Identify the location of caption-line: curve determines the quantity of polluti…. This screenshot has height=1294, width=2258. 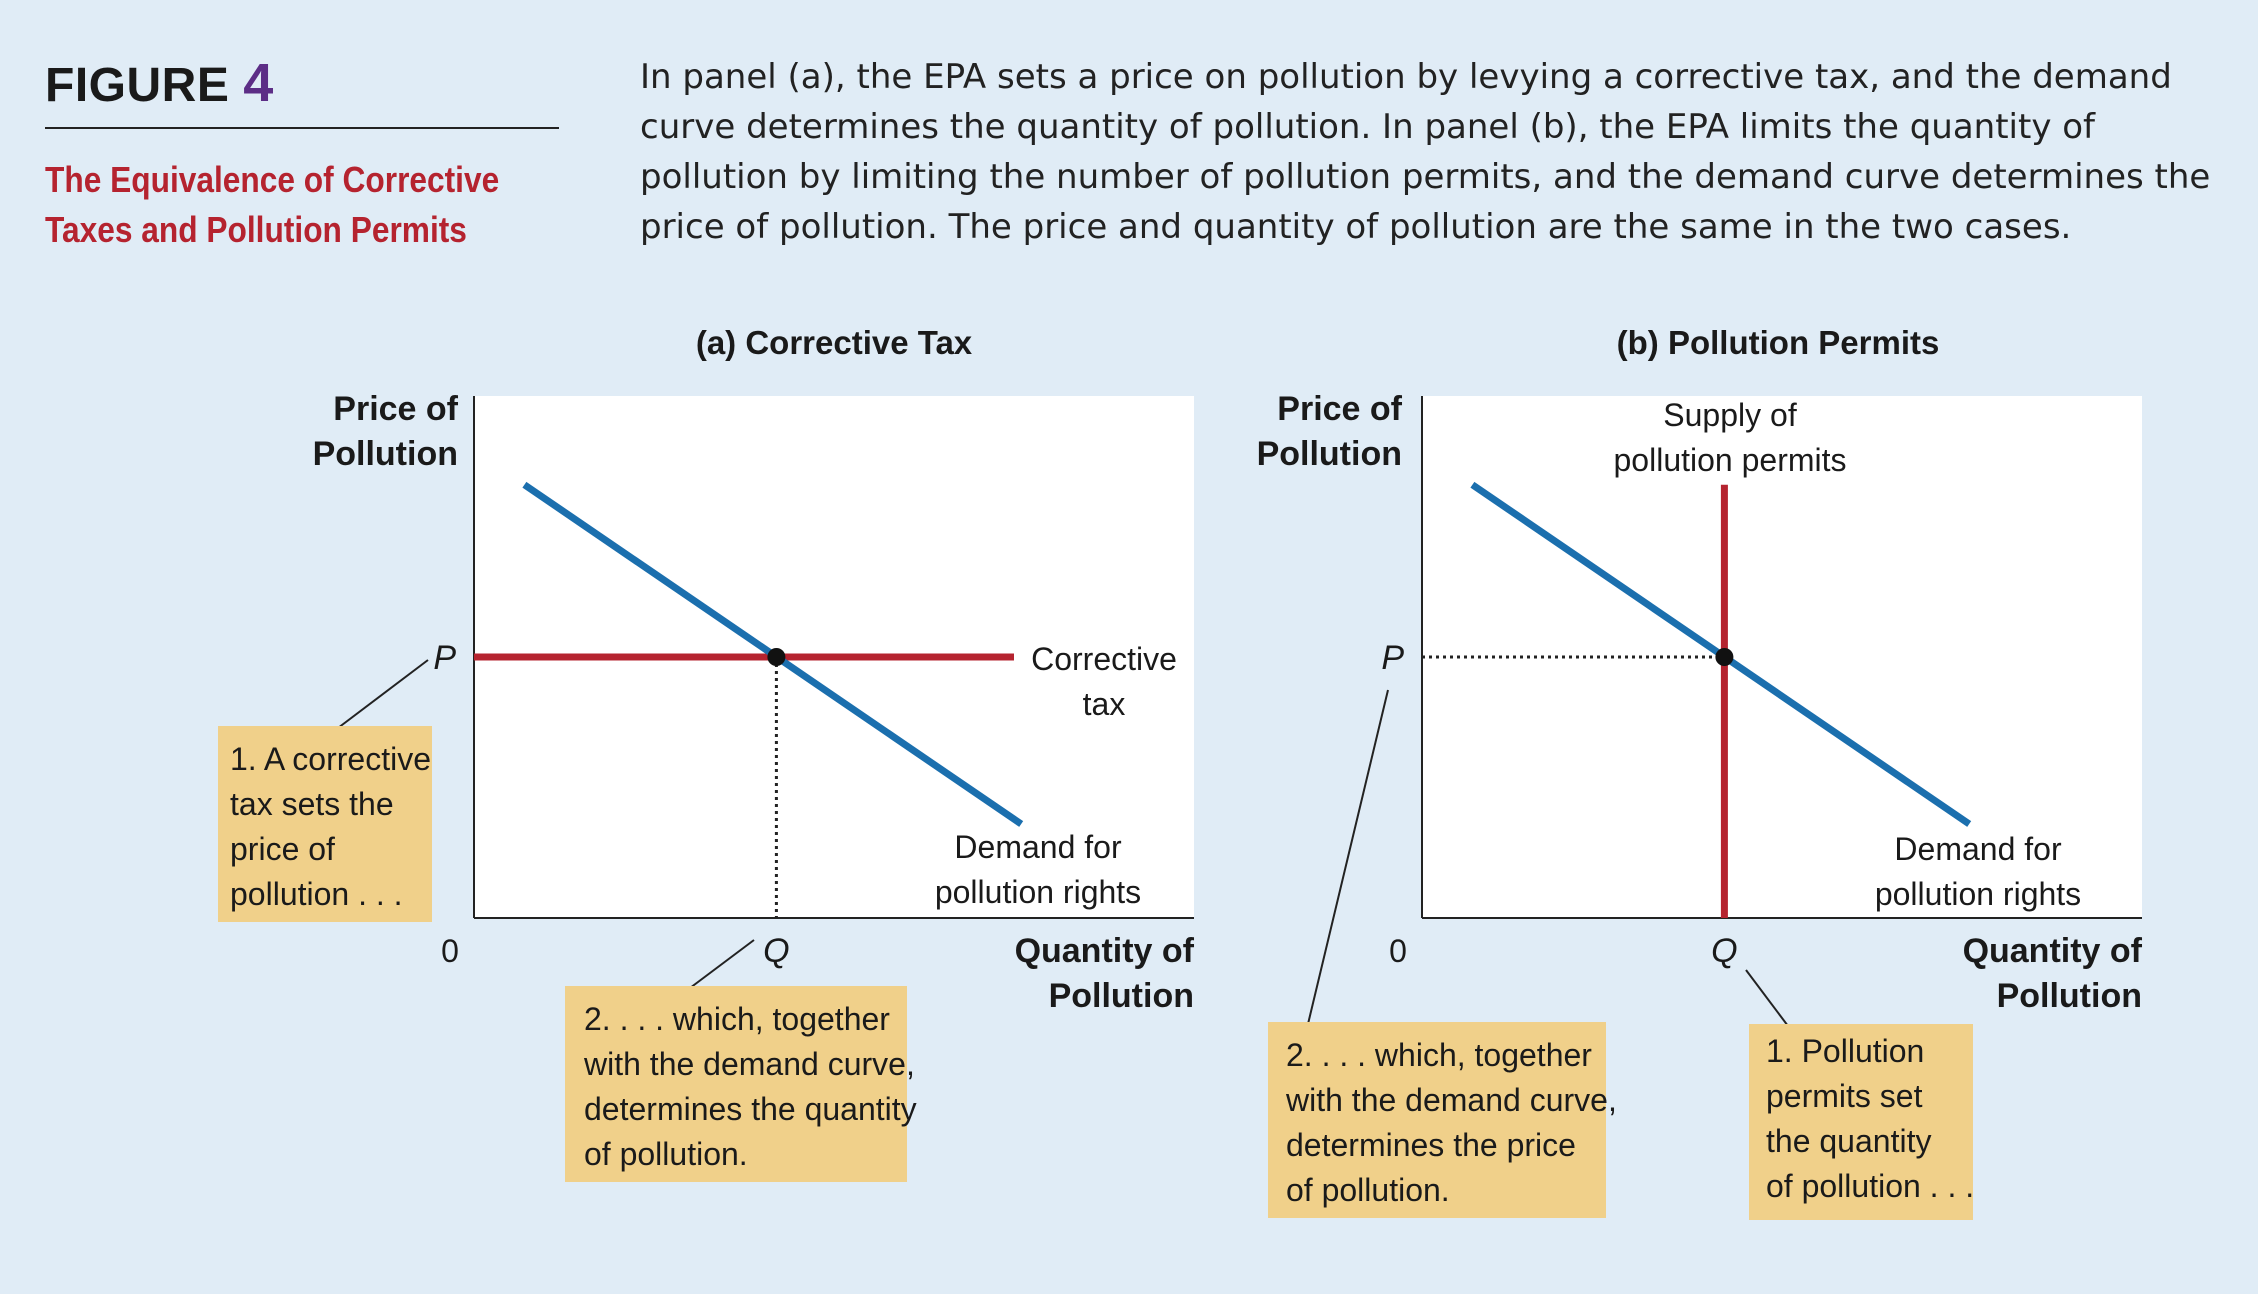
(1368, 127).